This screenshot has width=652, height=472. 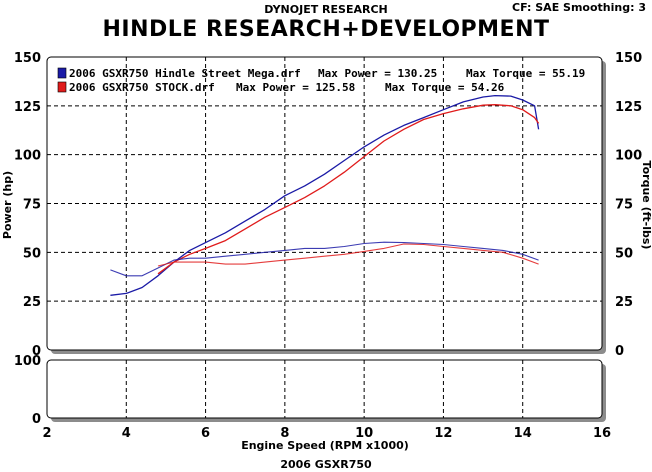 What do you see at coordinates (628, 58) in the screenshot?
I see `y-tick-right-150: 150` at bounding box center [628, 58].